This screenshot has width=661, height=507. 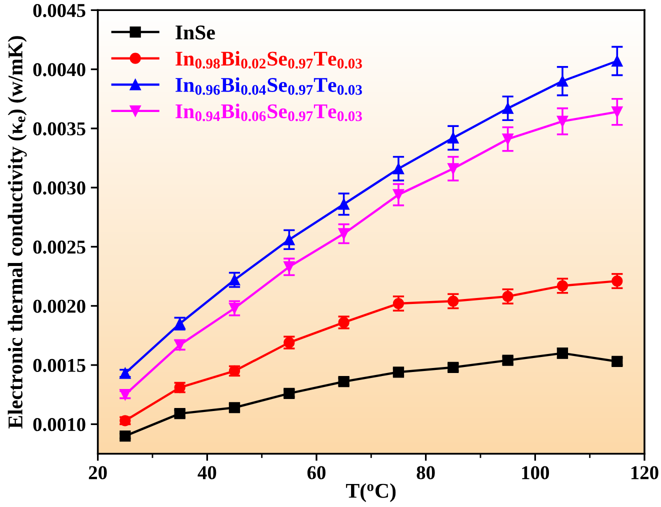 What do you see at coordinates (59, 365) in the screenshot?
I see `y-tick-label: 0.0015` at bounding box center [59, 365].